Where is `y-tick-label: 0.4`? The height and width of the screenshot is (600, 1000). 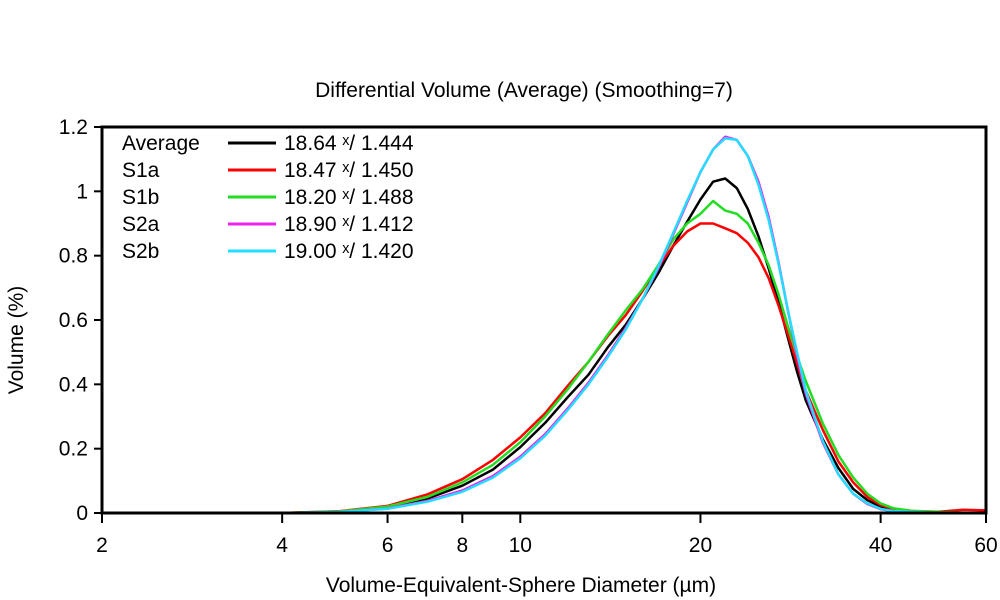 y-tick-label: 0.4 is located at coordinates (74, 384).